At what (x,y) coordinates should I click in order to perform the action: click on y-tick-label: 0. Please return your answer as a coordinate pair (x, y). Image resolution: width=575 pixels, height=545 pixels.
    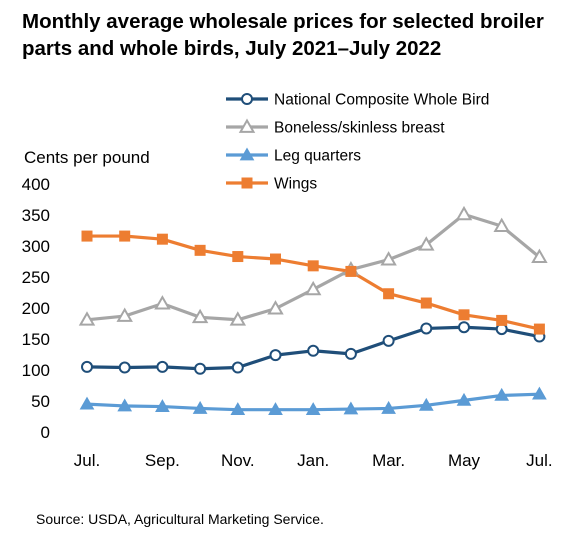
    Looking at the image, I should click on (45, 432).